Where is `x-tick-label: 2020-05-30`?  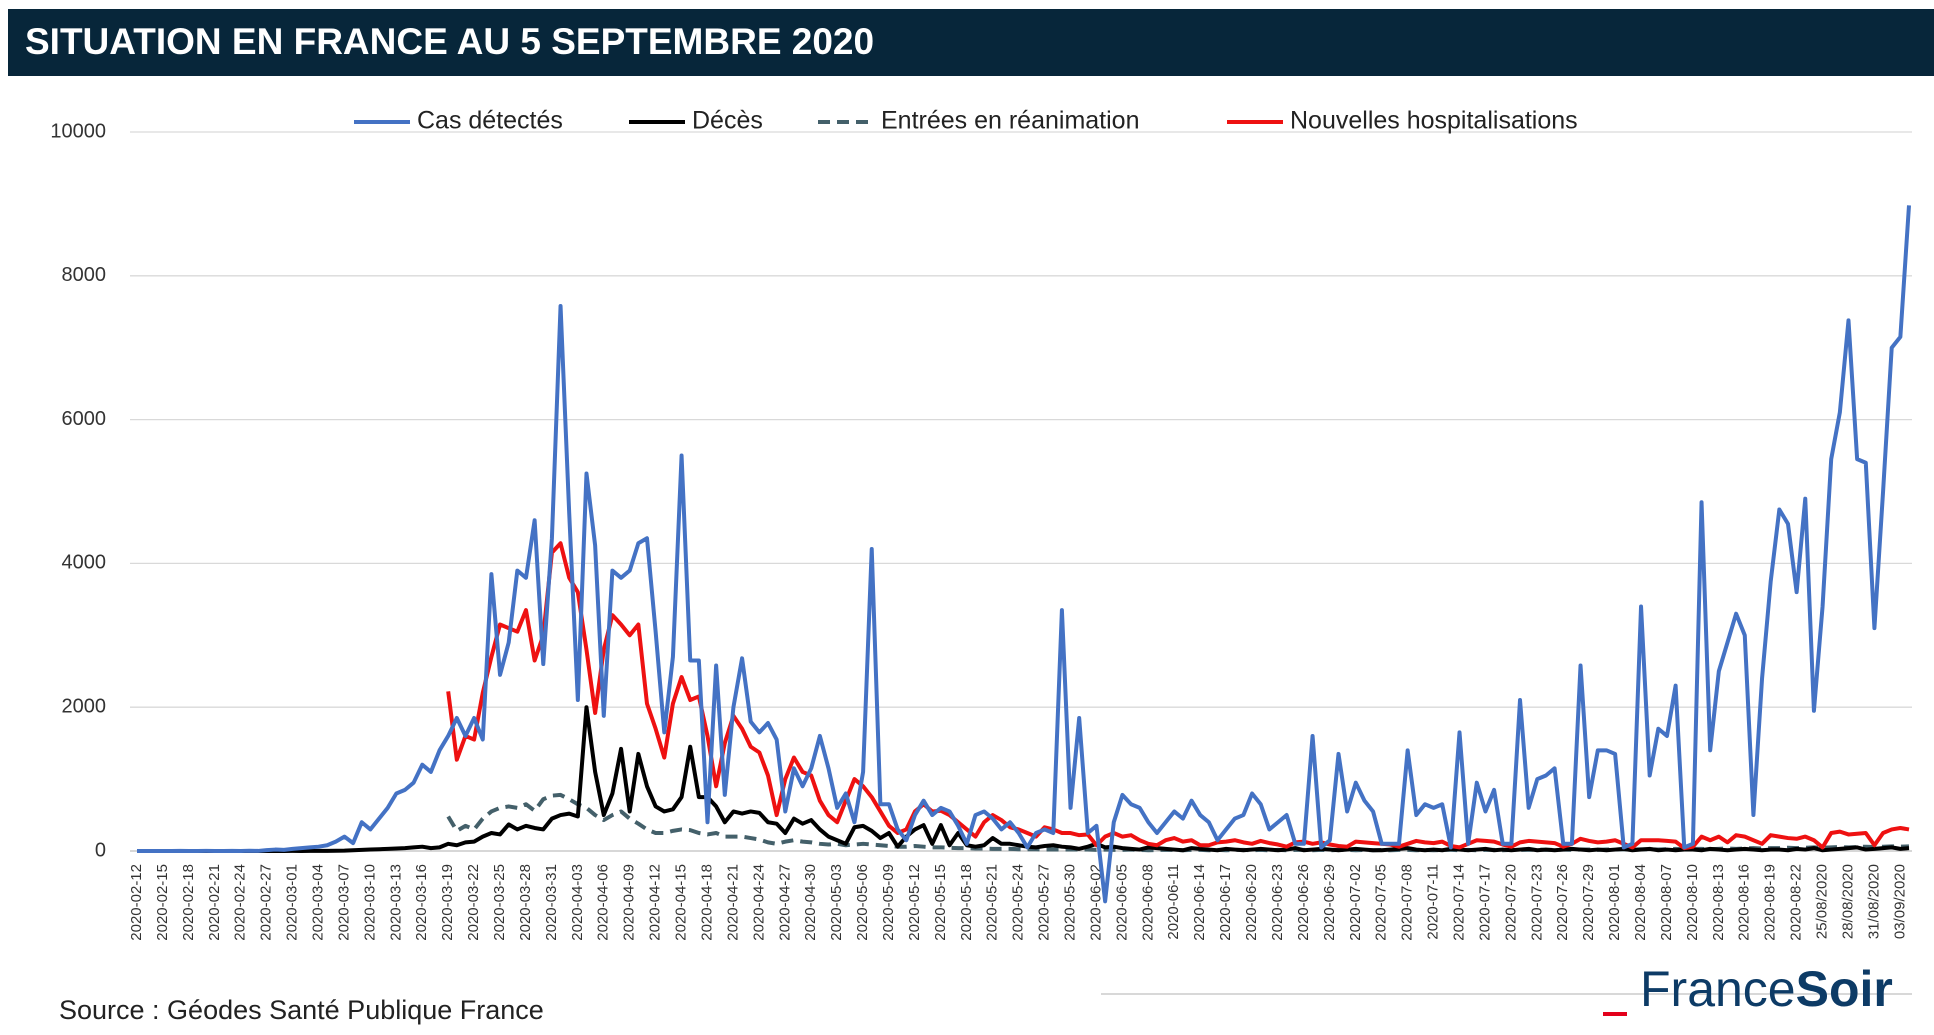
x-tick-label: 2020-05-30 is located at coordinates (1070, 902).